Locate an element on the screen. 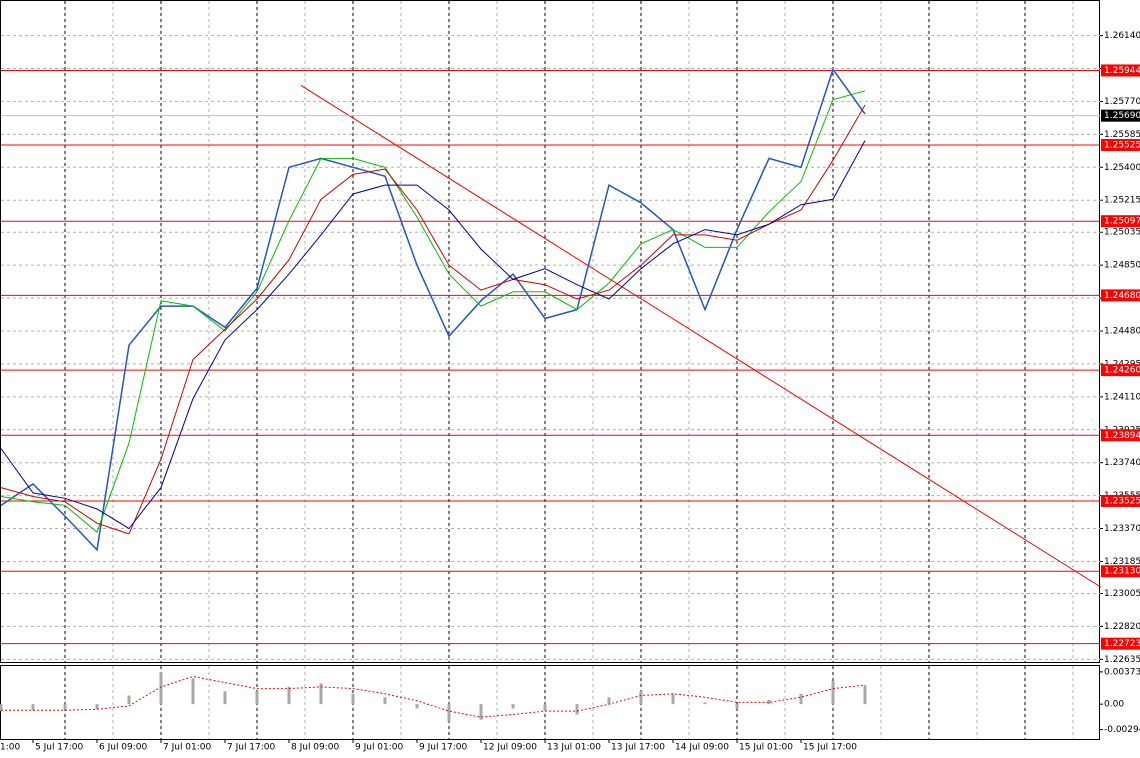 Image resolution: width=1140 pixels, height=758 pixels. y-tick-label: 1.26140 is located at coordinates (1122, 36).